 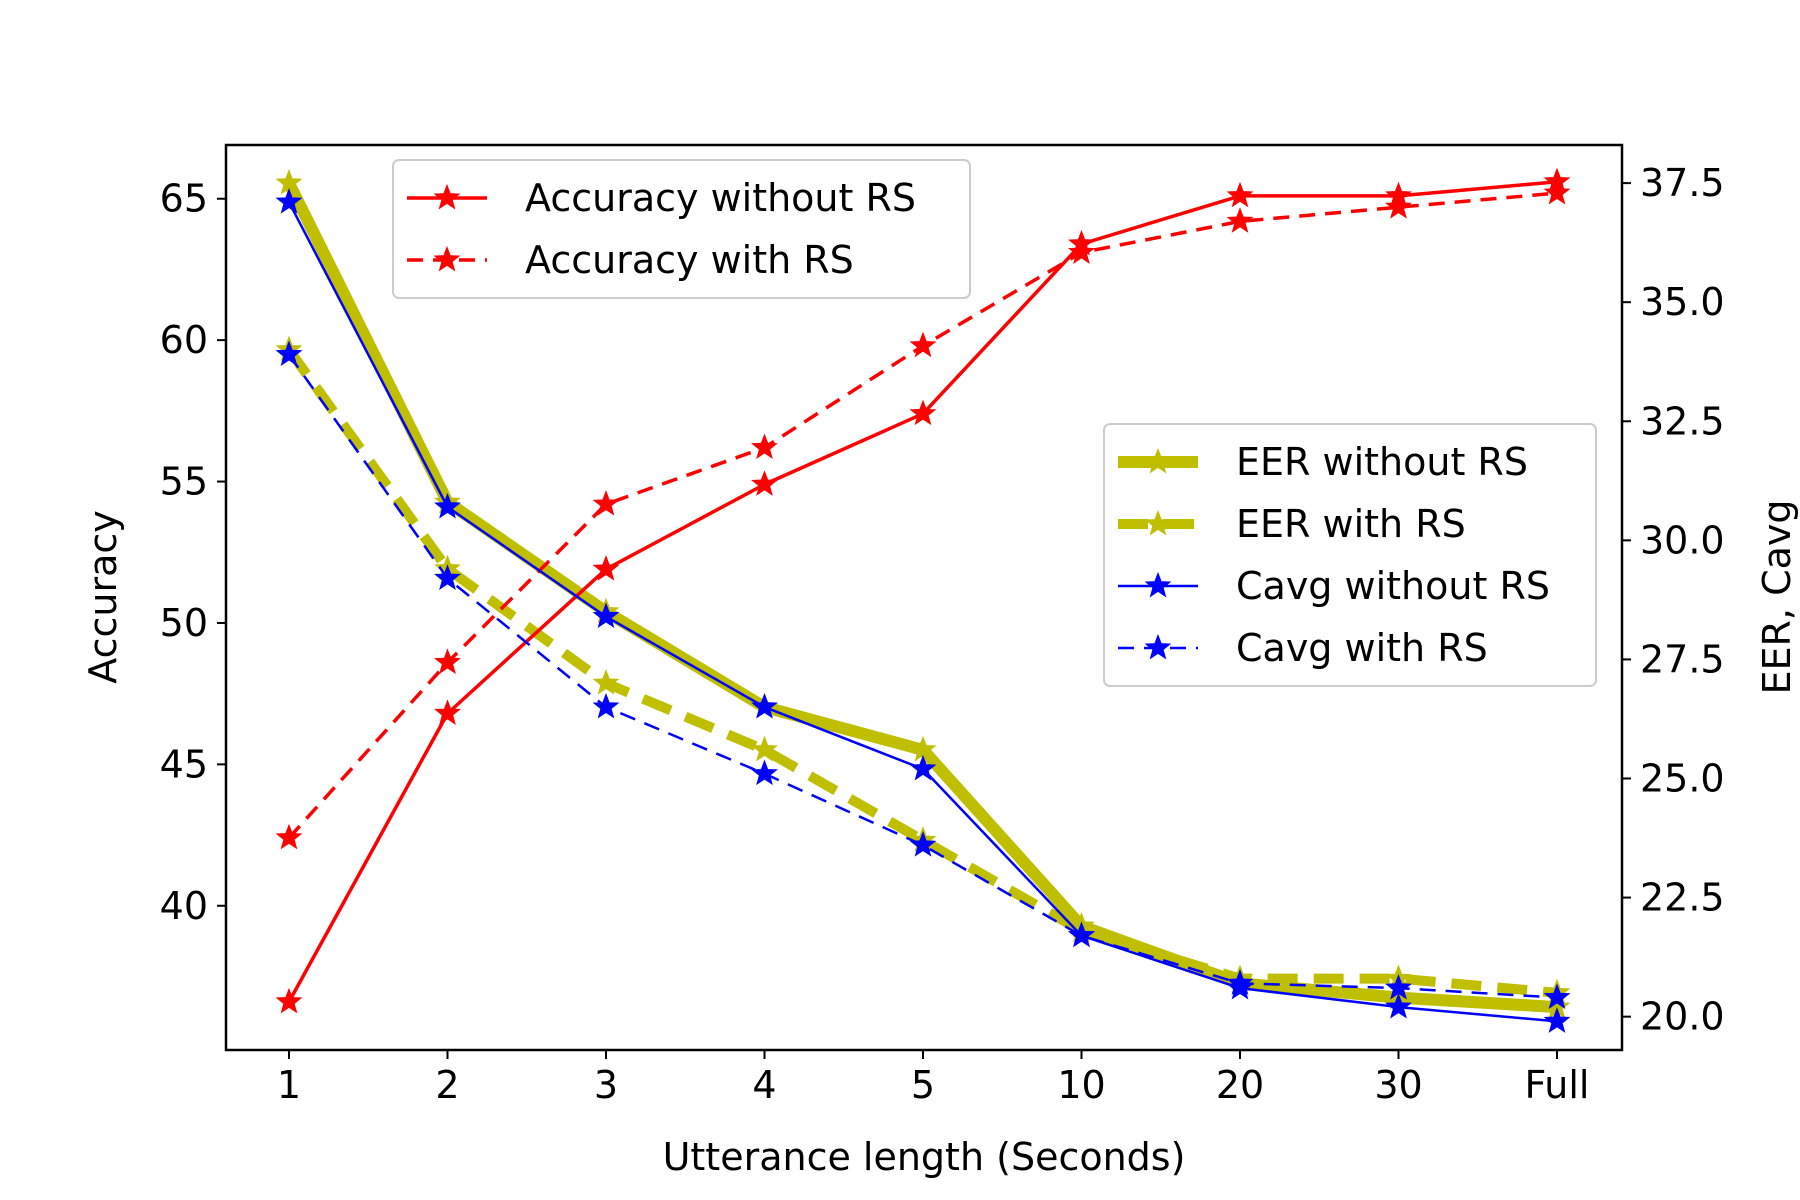 What do you see at coordinates (184, 199) in the screenshot?
I see `left-y-tick-label: 65` at bounding box center [184, 199].